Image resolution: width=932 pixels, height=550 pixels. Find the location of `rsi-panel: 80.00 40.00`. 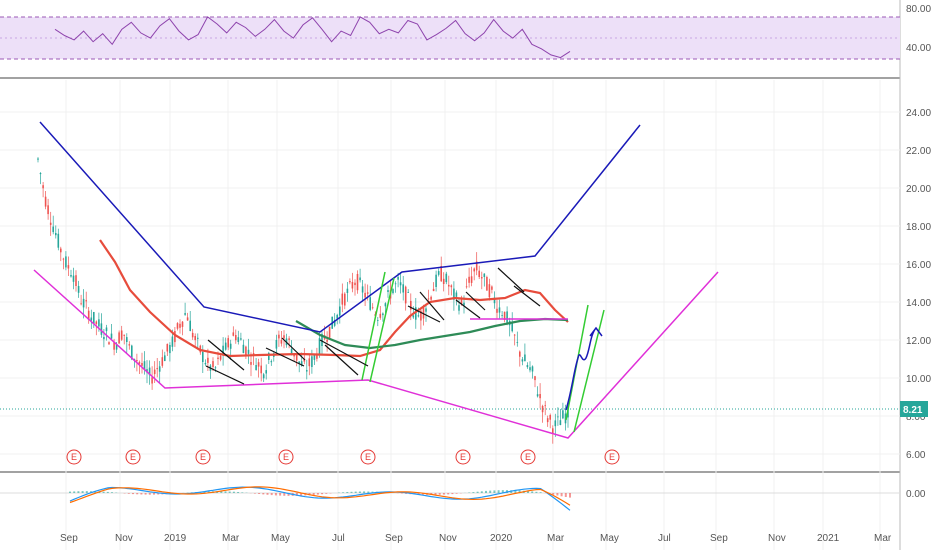

rsi-panel: 80.00 40.00 is located at coordinates (465, 32).